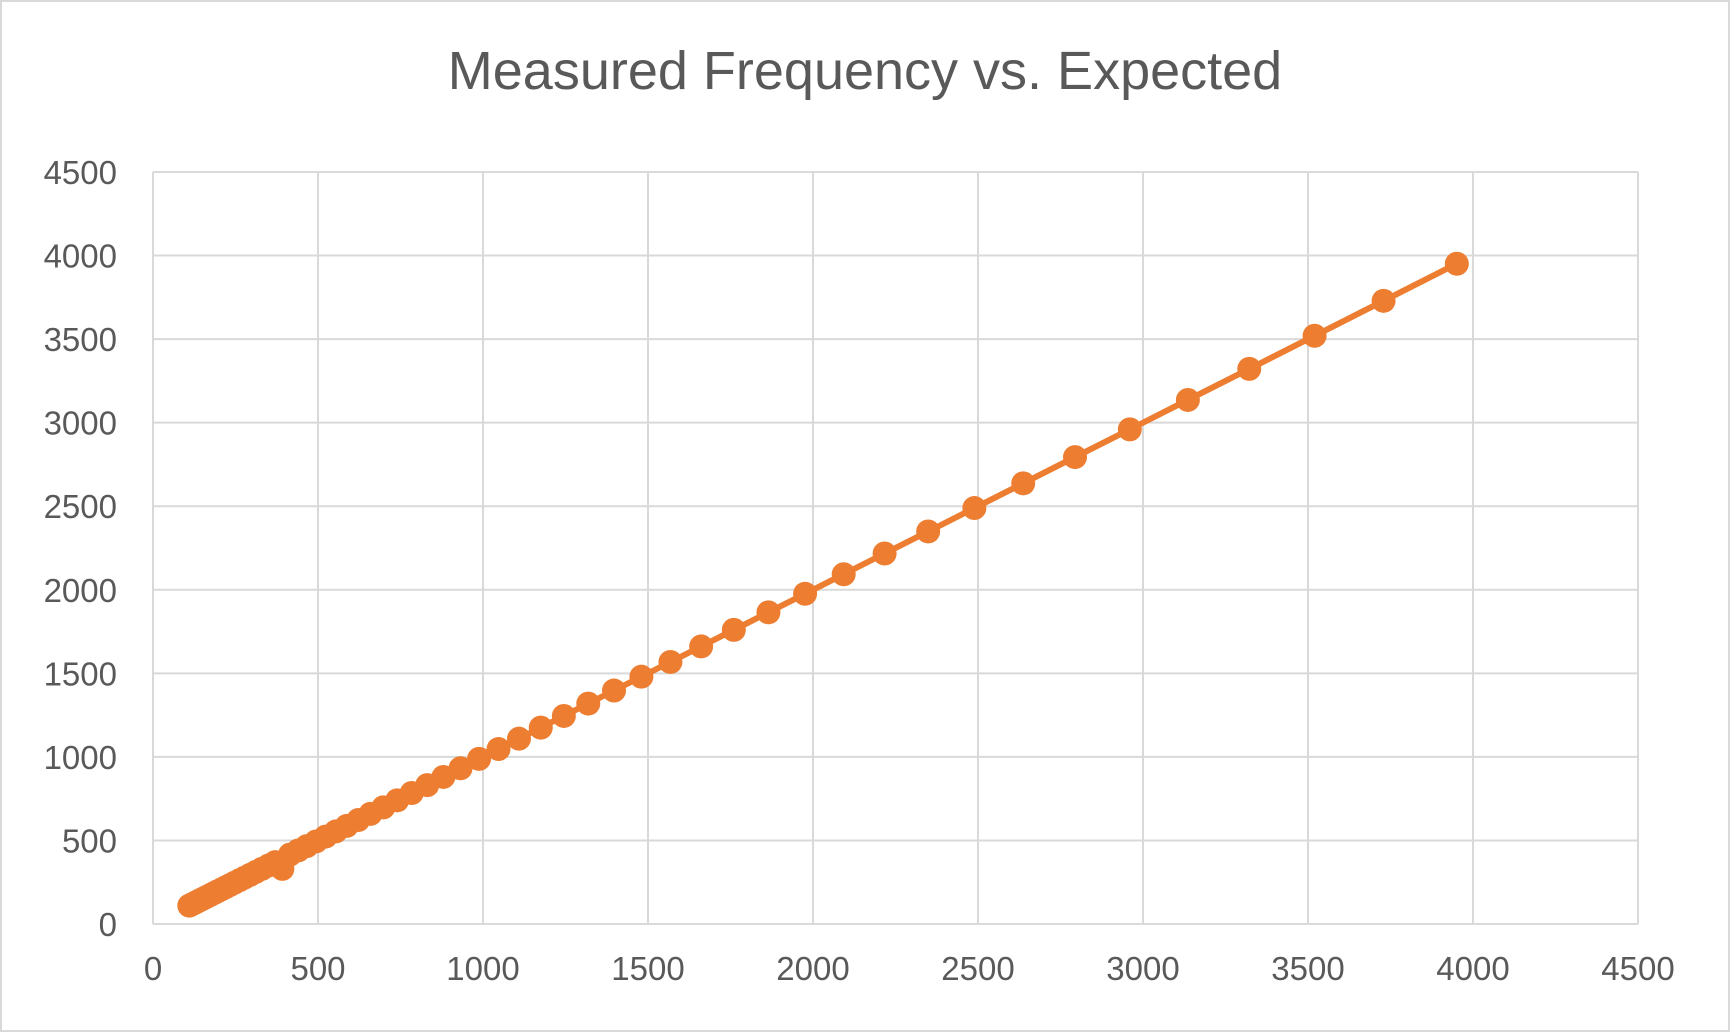  Describe the element at coordinates (80, 256) in the screenshot. I see `y-tick-label: 4000` at that location.